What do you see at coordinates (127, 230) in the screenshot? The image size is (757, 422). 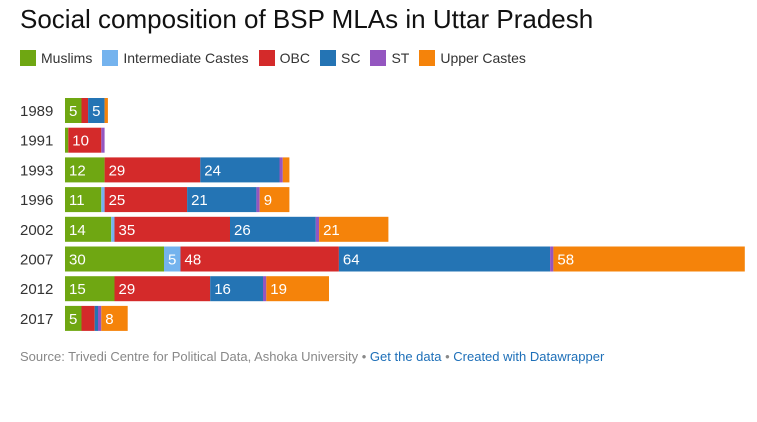 I see `data-label: 35` at bounding box center [127, 230].